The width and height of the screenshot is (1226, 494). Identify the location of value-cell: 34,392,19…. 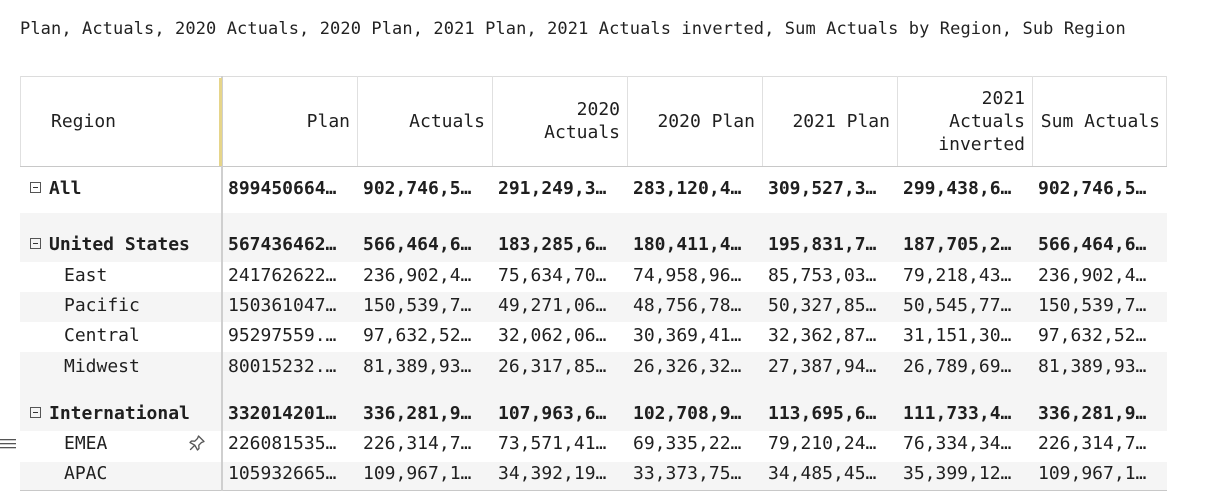
(552, 473).